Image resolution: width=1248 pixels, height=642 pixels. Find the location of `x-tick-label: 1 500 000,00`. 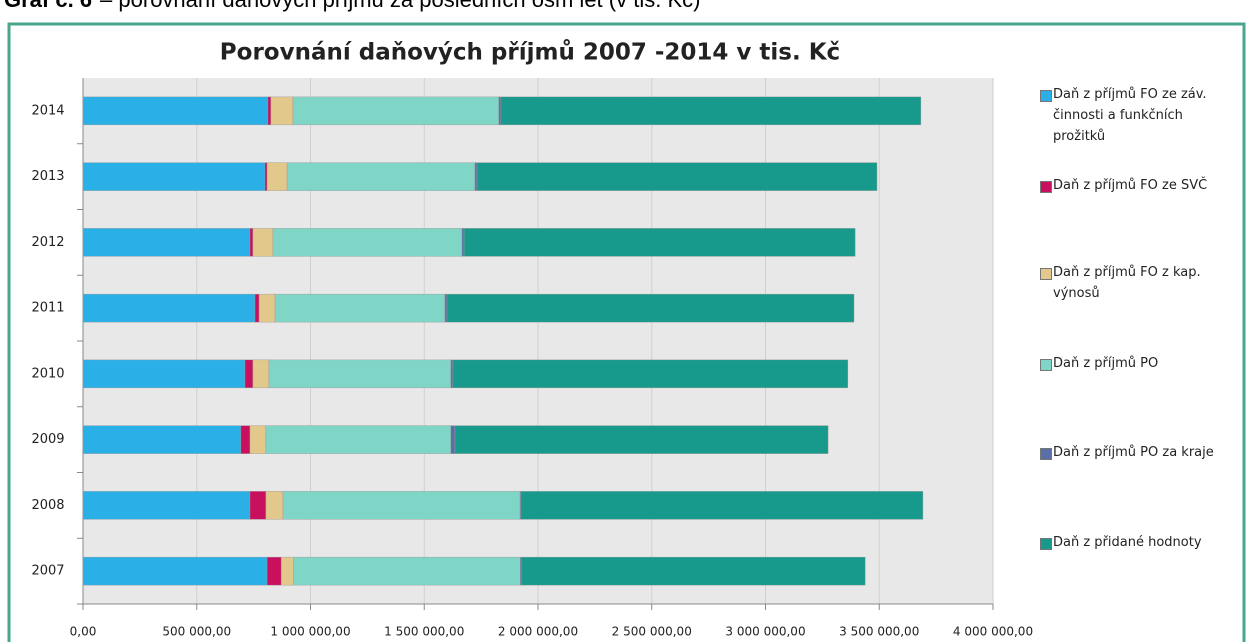

x-tick-label: 1 500 000,00 is located at coordinates (424, 632).